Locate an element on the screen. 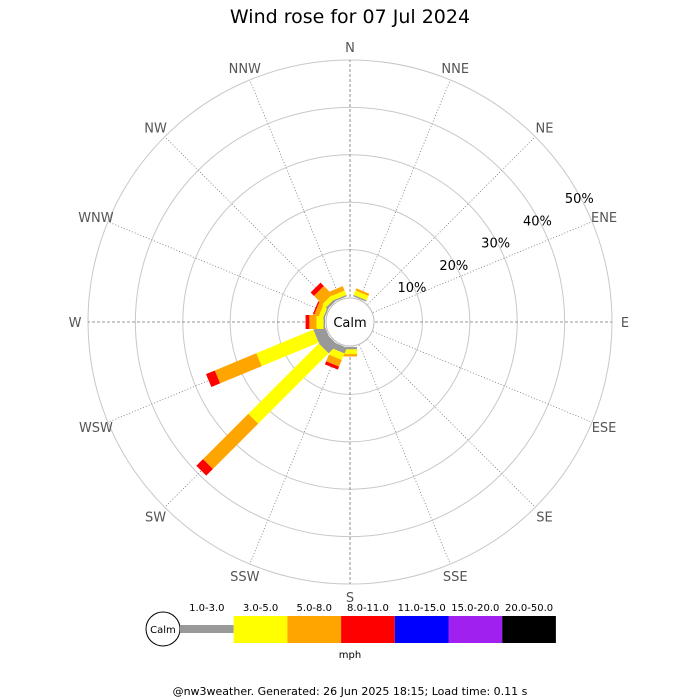 This screenshot has width=700, height=700. legend-range-3: 5.0-8.0 is located at coordinates (314, 608).